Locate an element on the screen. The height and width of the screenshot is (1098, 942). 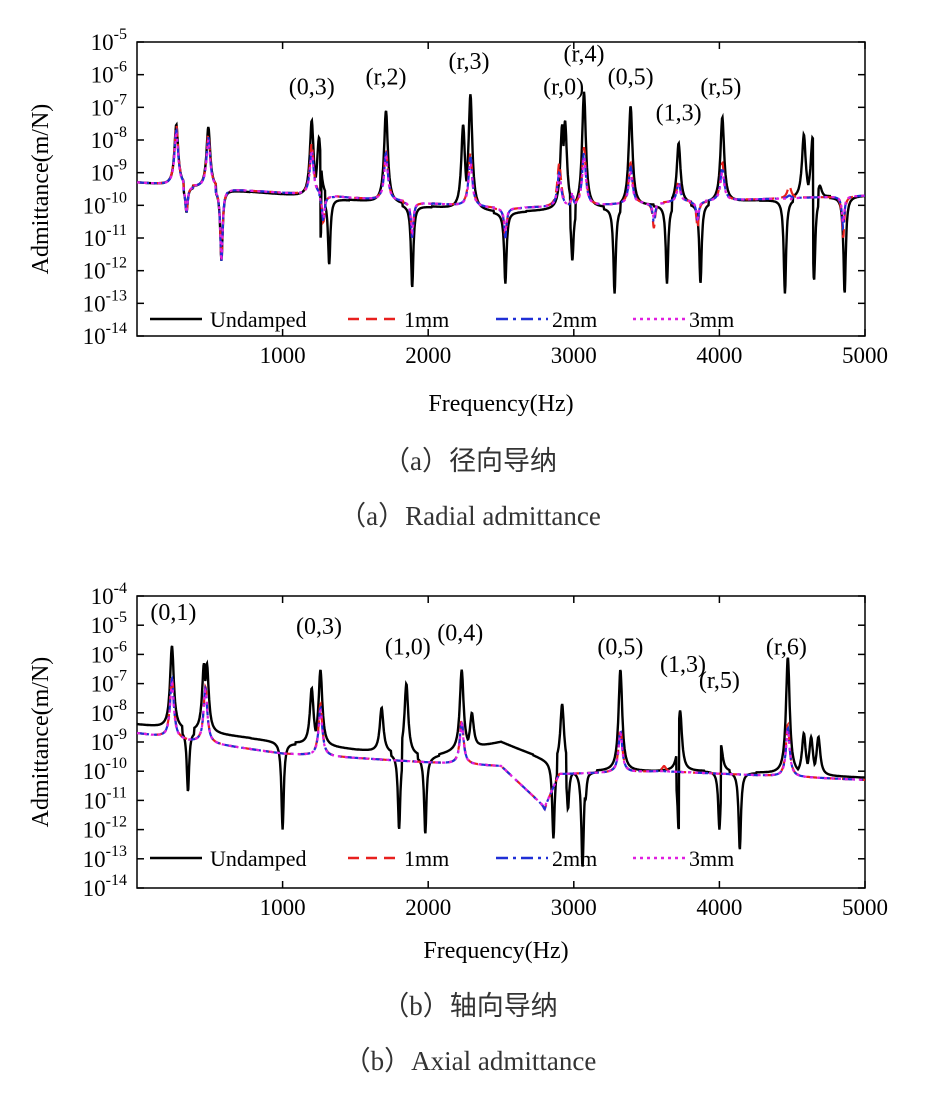
series-group is located at coordinates (501, 192).